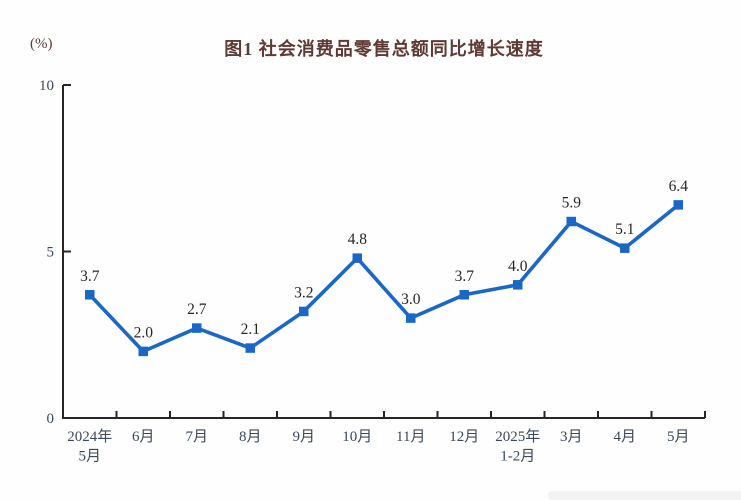  I want to click on data-point-label: 2.7, so click(197, 309).